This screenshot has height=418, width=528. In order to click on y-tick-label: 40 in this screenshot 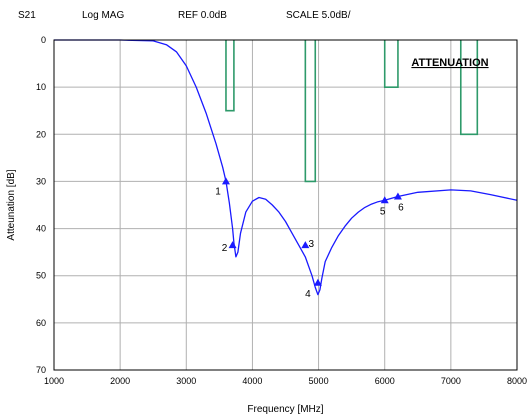, I will do `click(41, 229)`.